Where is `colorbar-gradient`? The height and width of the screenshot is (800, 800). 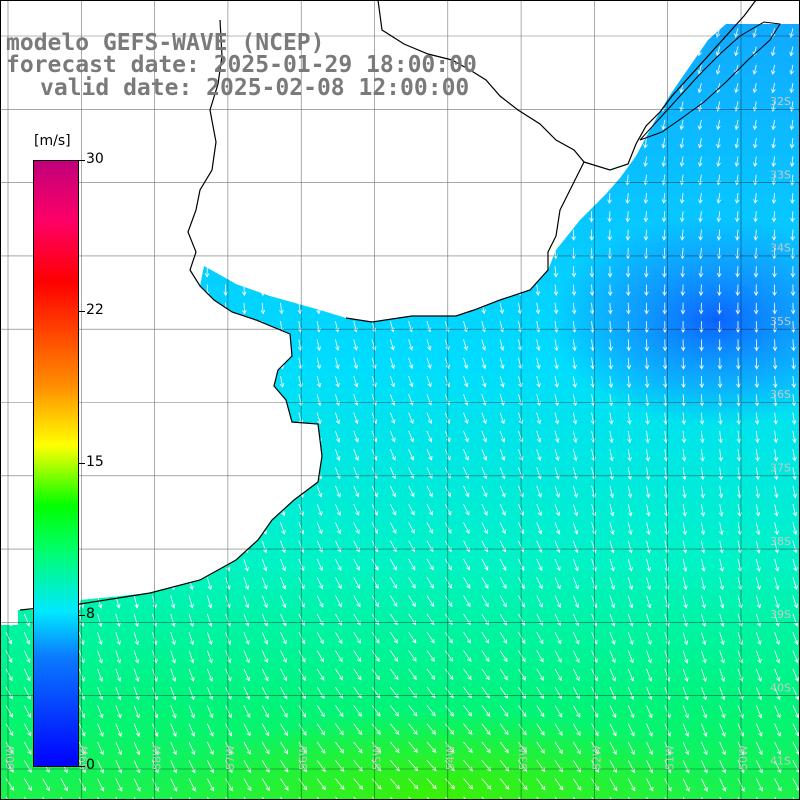 colorbar-gradient is located at coordinates (56, 463).